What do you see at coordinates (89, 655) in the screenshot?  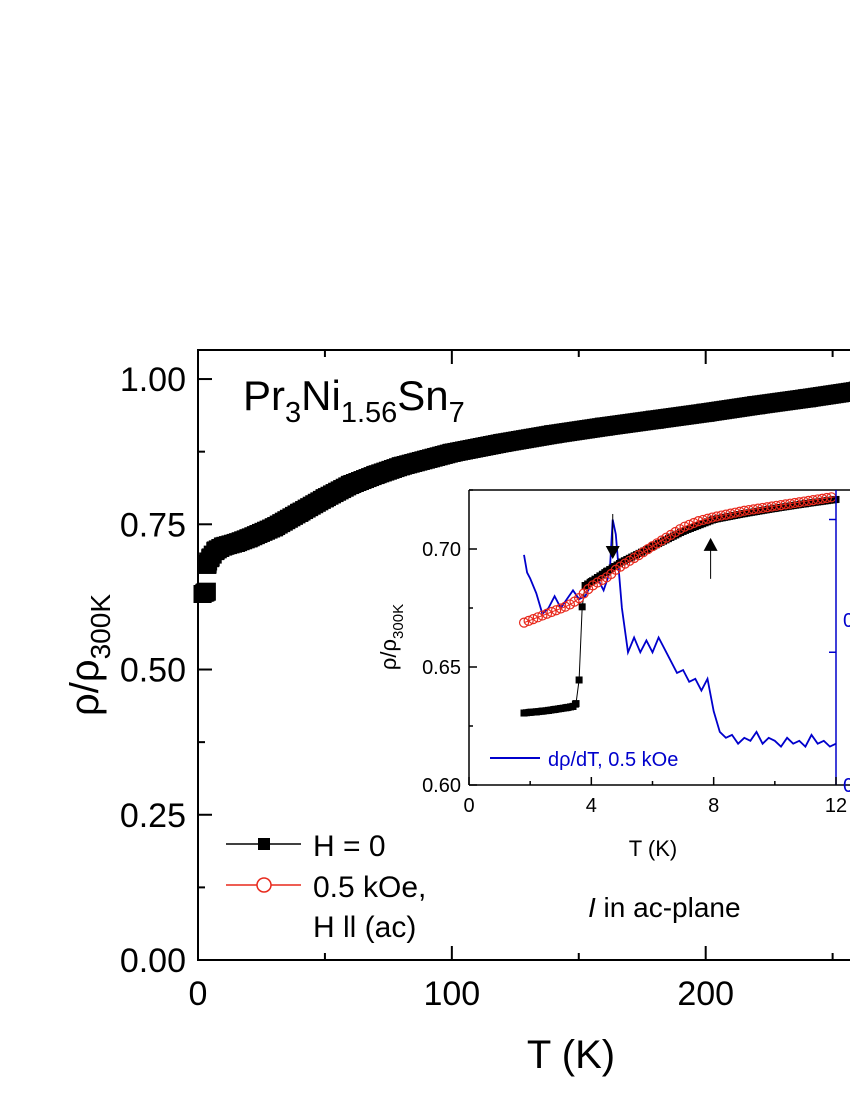 I see `main-y-axis-label: ρ/ρ300K` at bounding box center [89, 655].